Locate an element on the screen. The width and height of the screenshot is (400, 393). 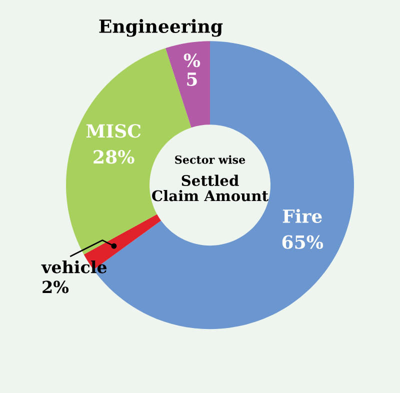
donut-slice is located at coordinates (188, 84).